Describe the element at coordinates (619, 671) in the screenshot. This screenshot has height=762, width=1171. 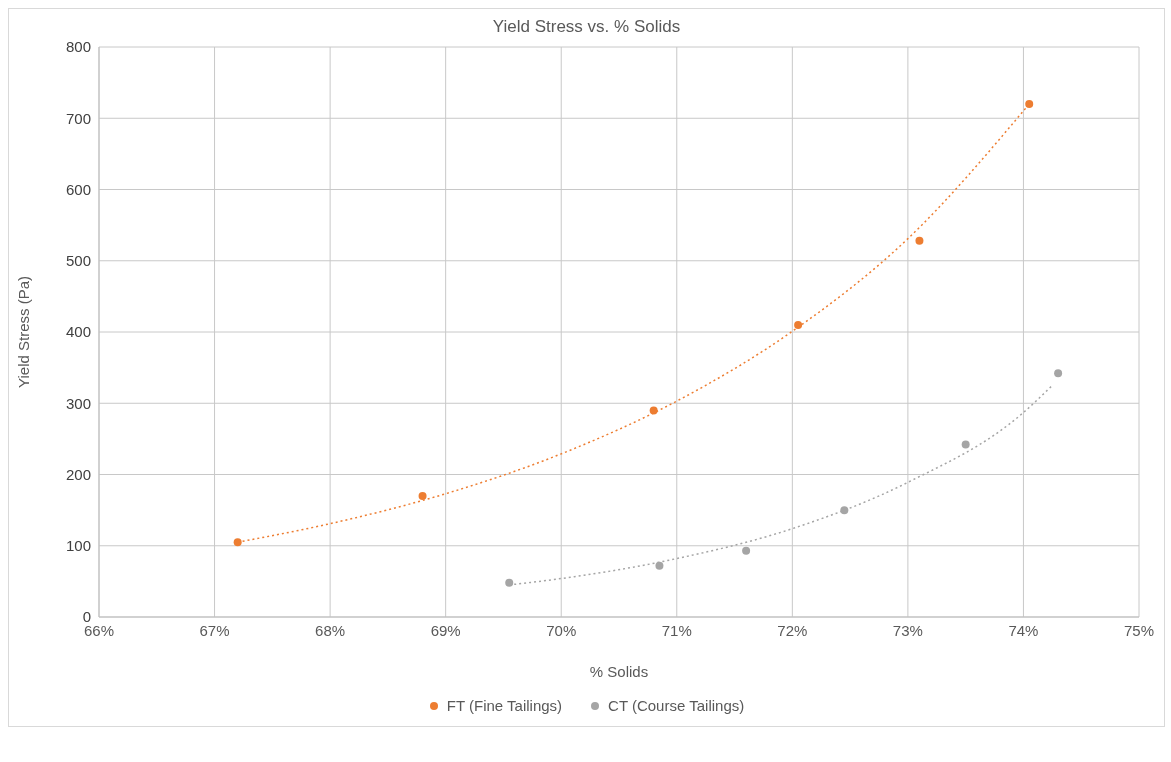
I see `x-axis-title: % Solids` at that location.